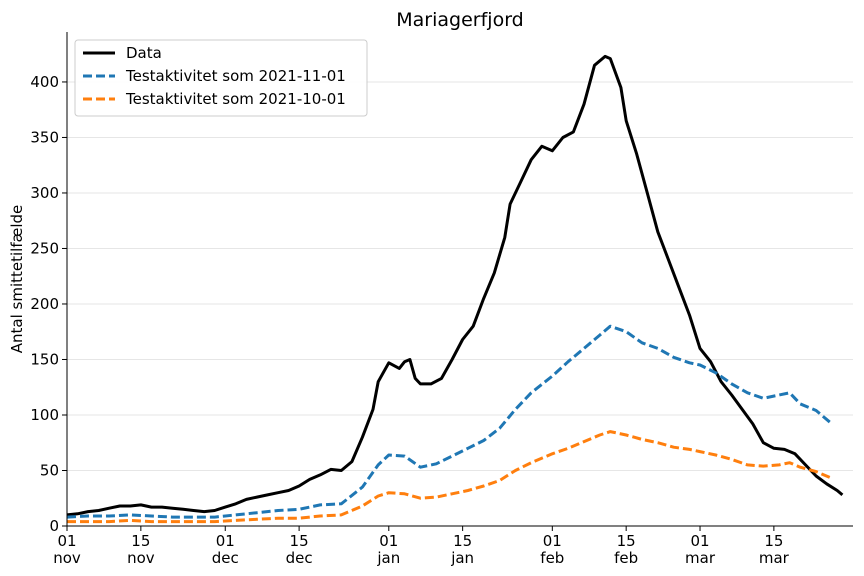  Describe the element at coordinates (44, 248) in the screenshot. I see `y-tick-label: 250` at that location.